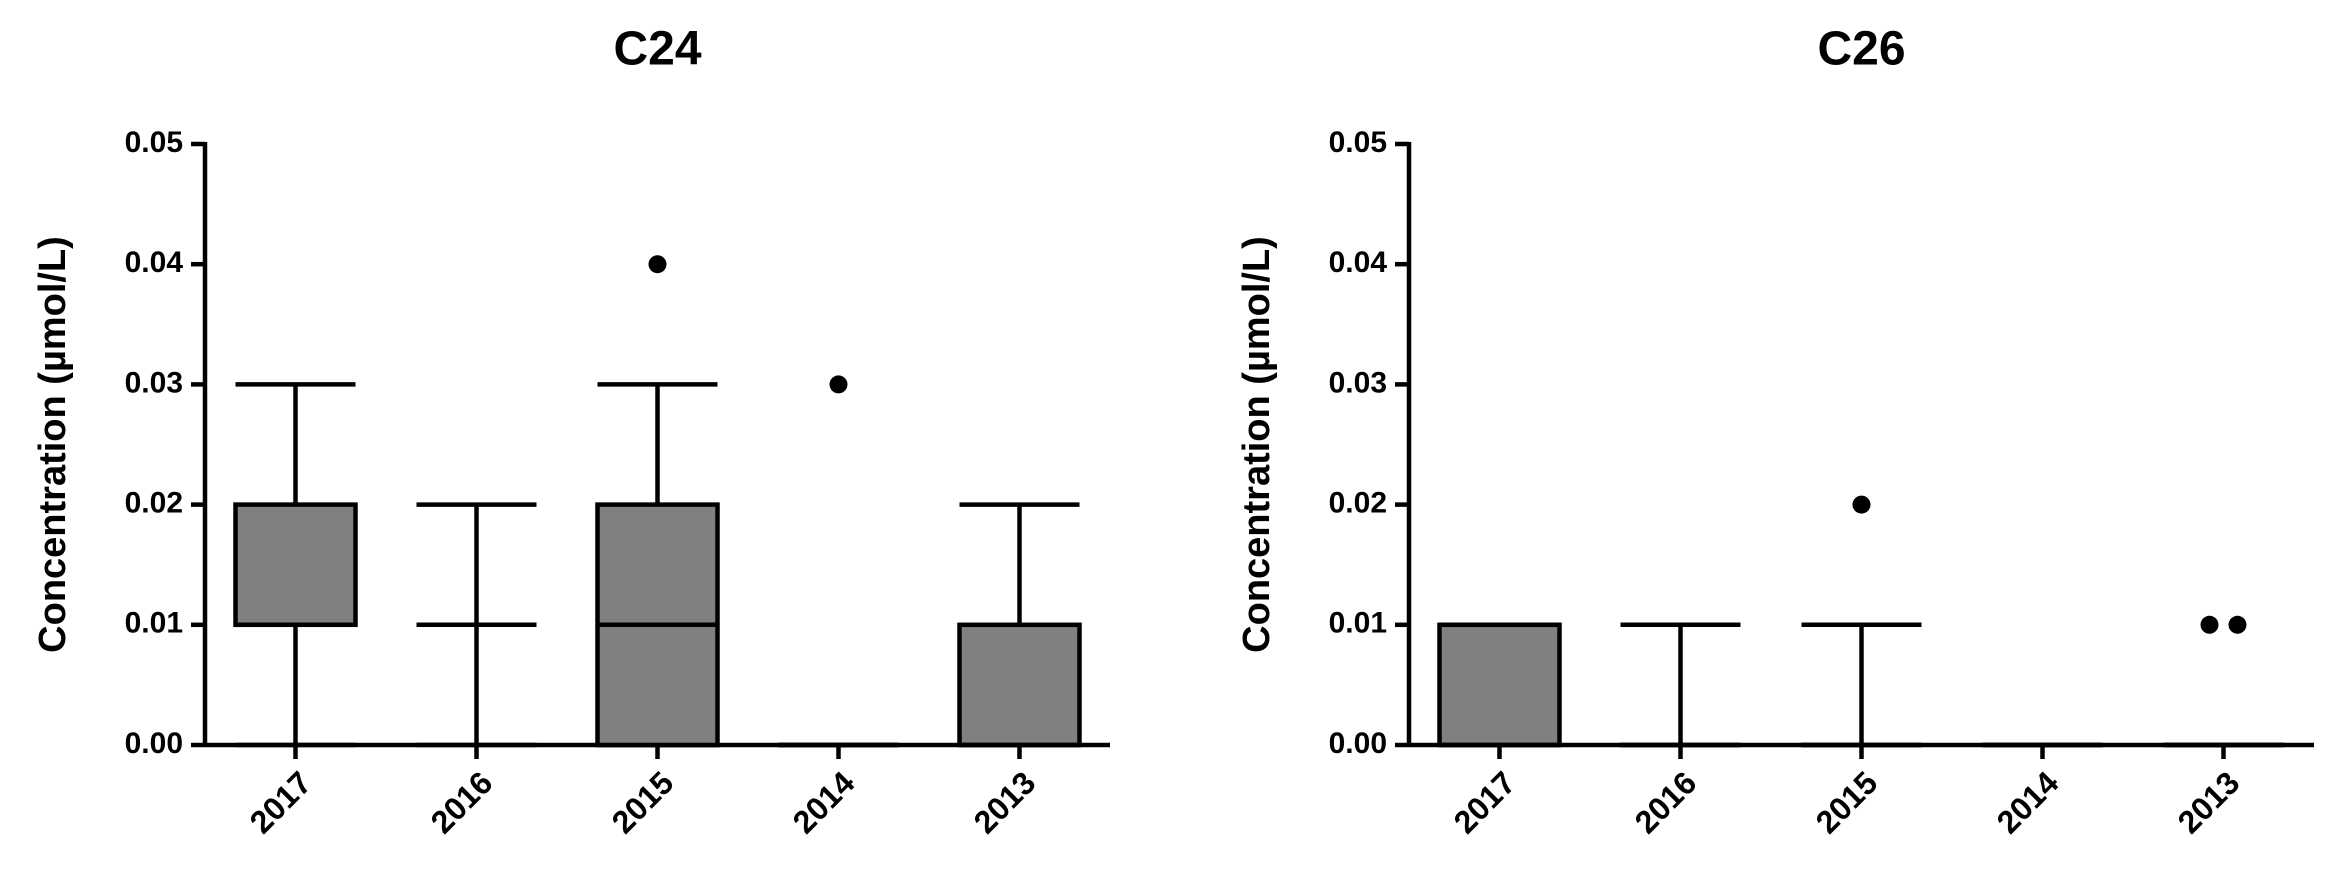 The image size is (2330, 888). I want to click on chart-title: C24, so click(657, 49).